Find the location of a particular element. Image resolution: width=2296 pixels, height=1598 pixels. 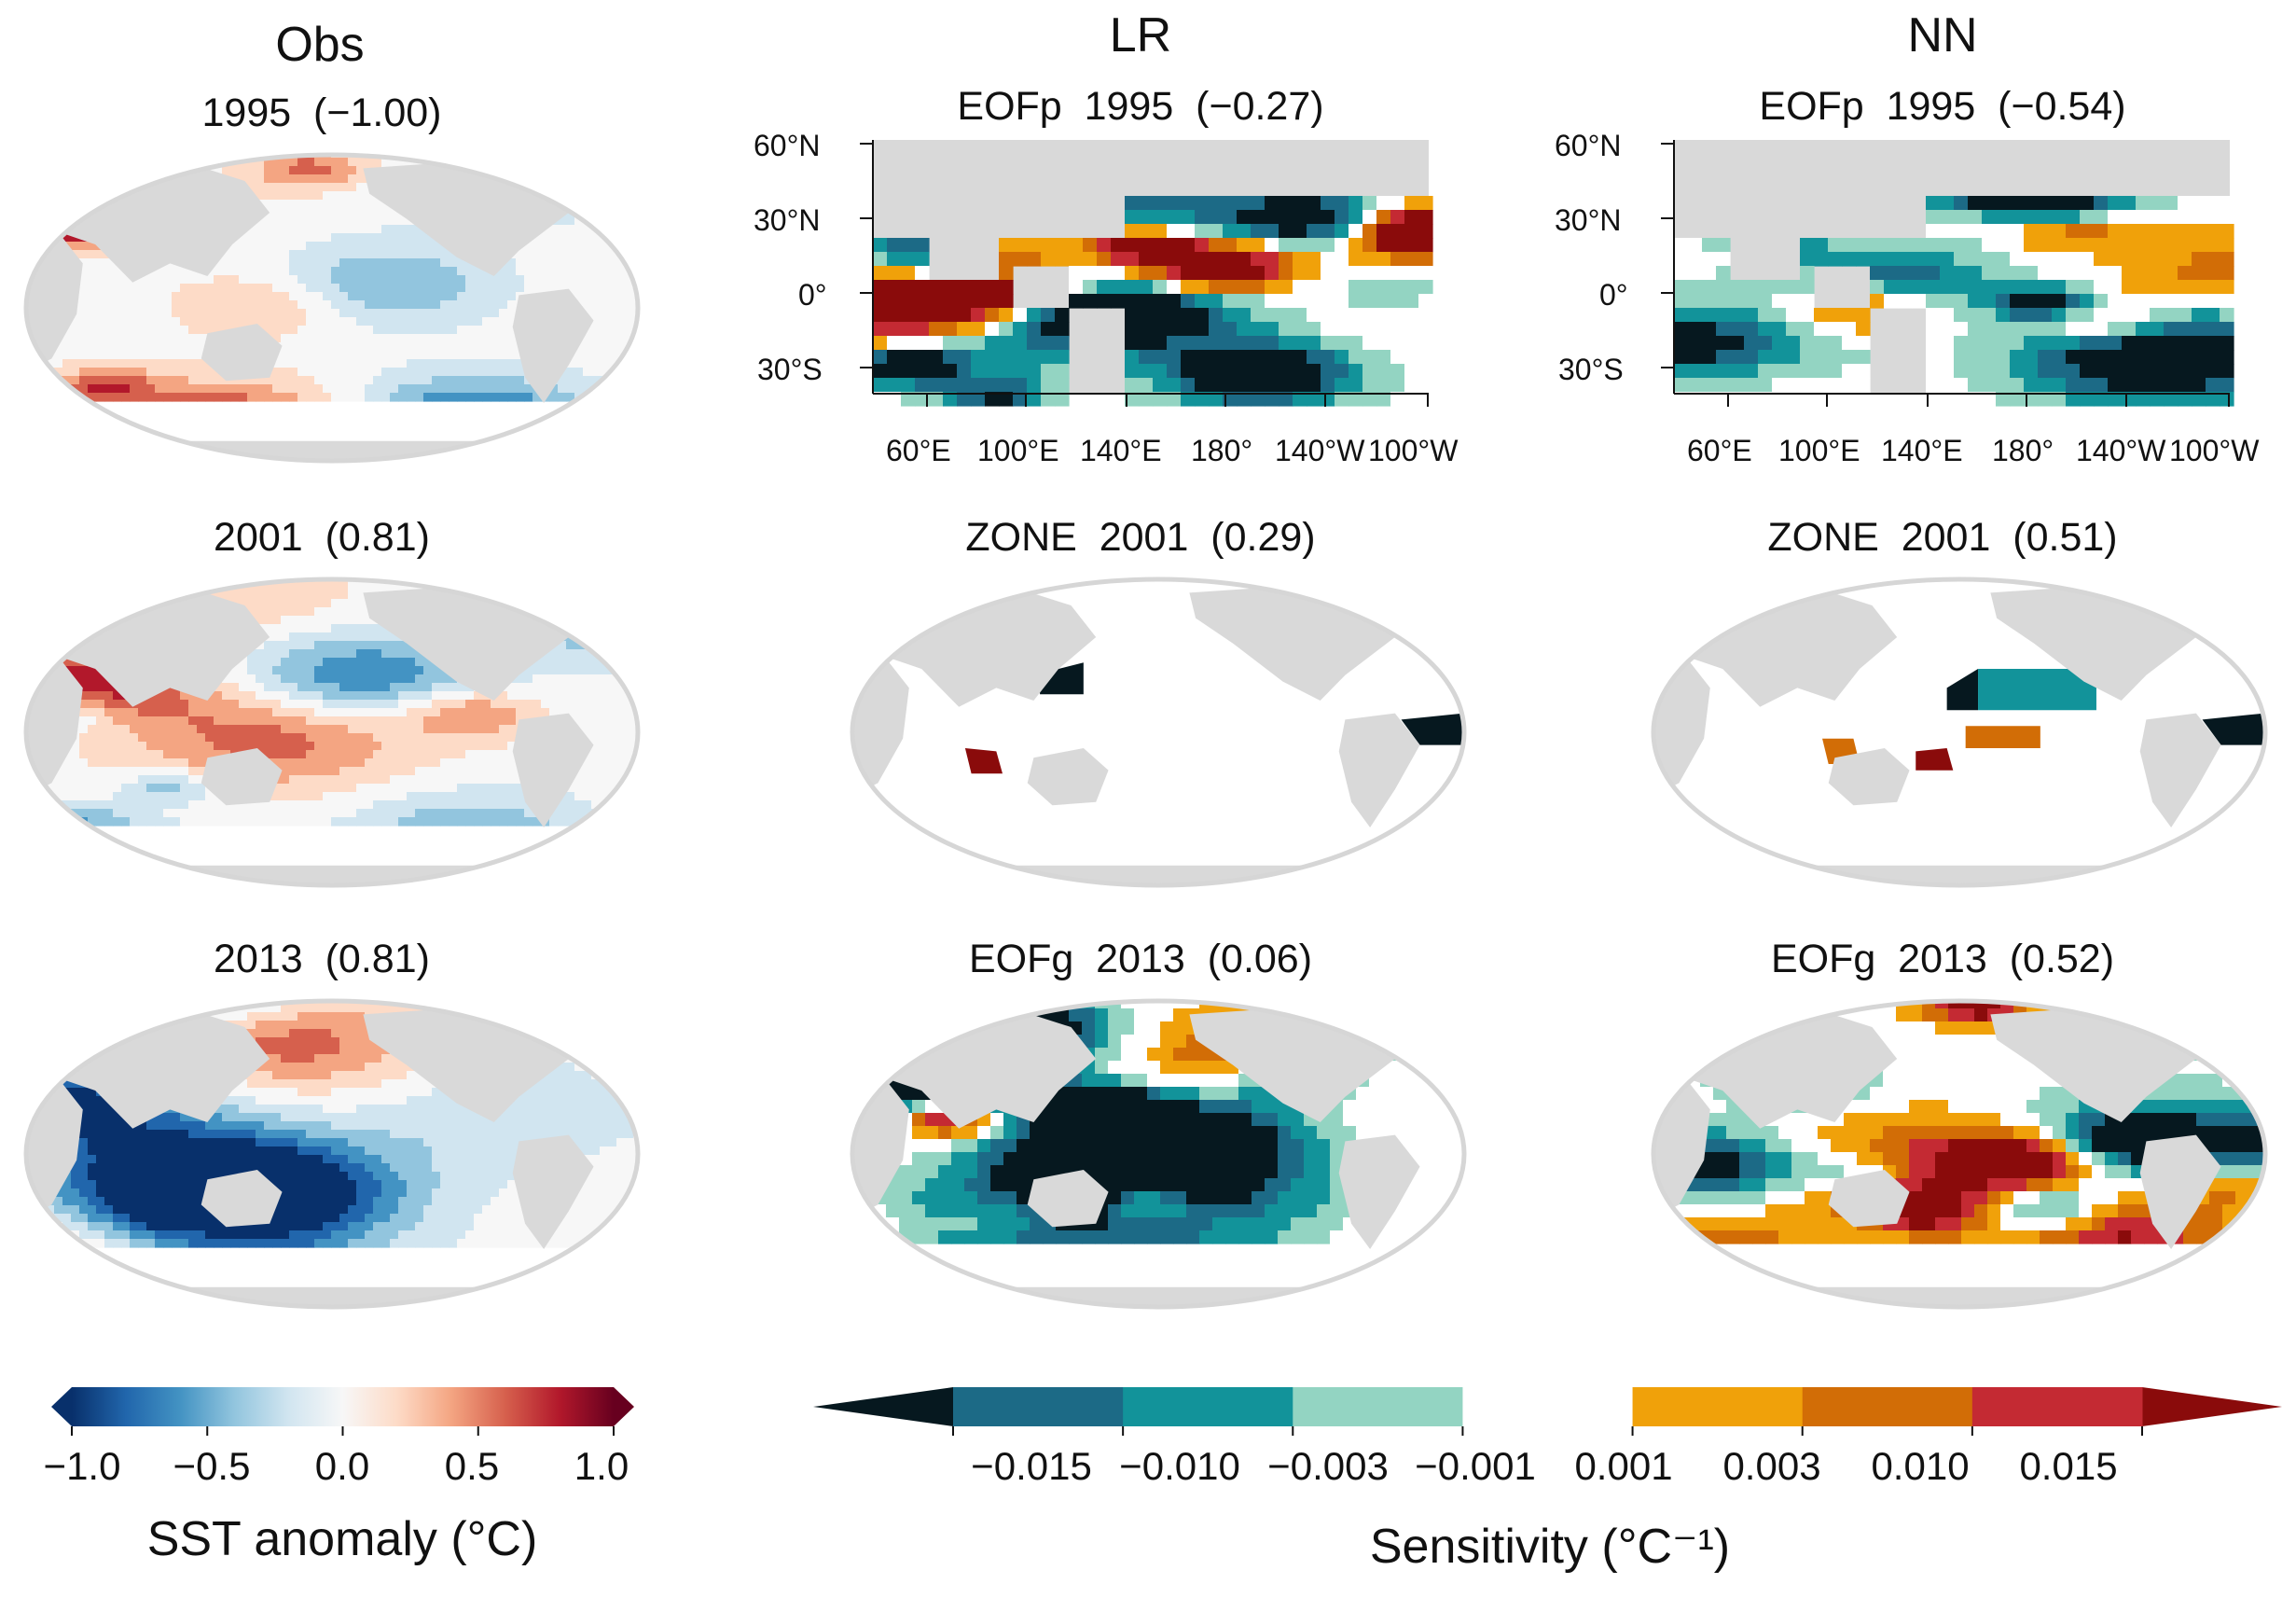

panel-title-obs-2001: 2001 (0.81) is located at coordinates (322, 537).